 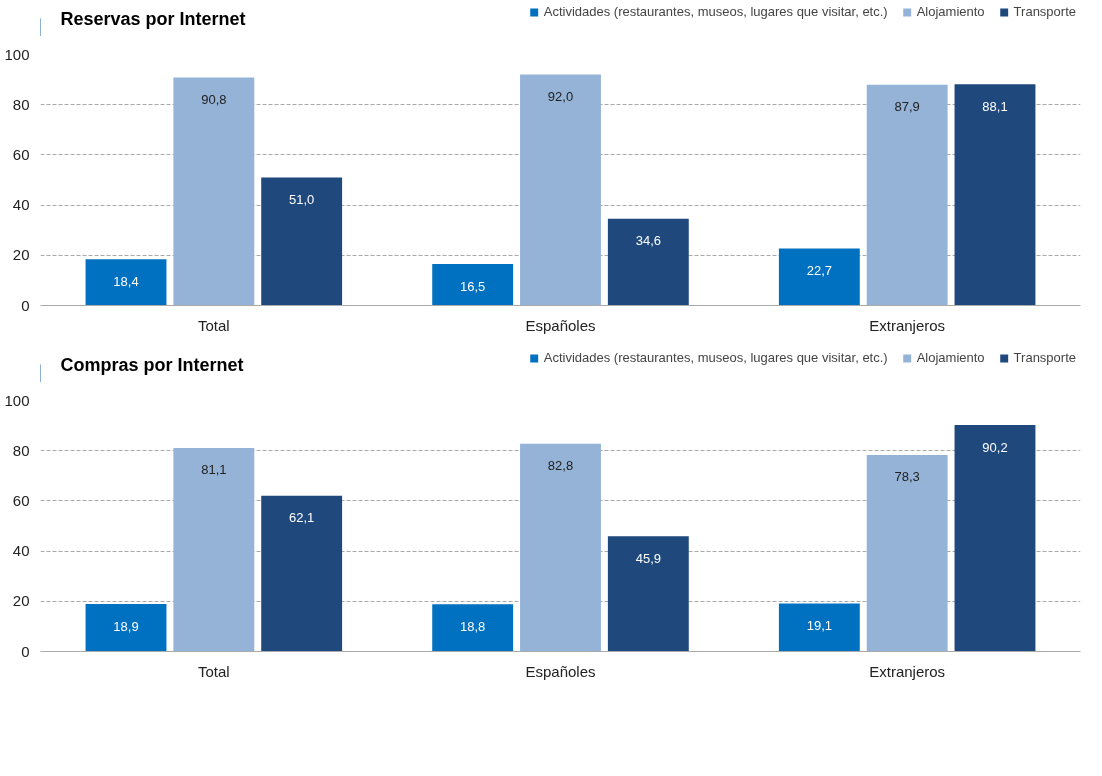 What do you see at coordinates (560, 466) in the screenshot?
I see `data-label: 82,8` at bounding box center [560, 466].